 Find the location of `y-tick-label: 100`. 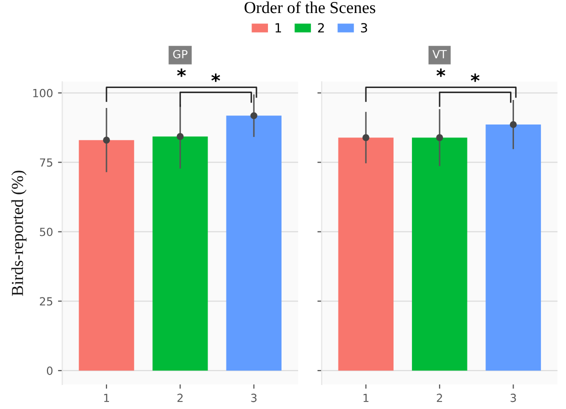

y-tick-label: 100 is located at coordinates (42, 93).